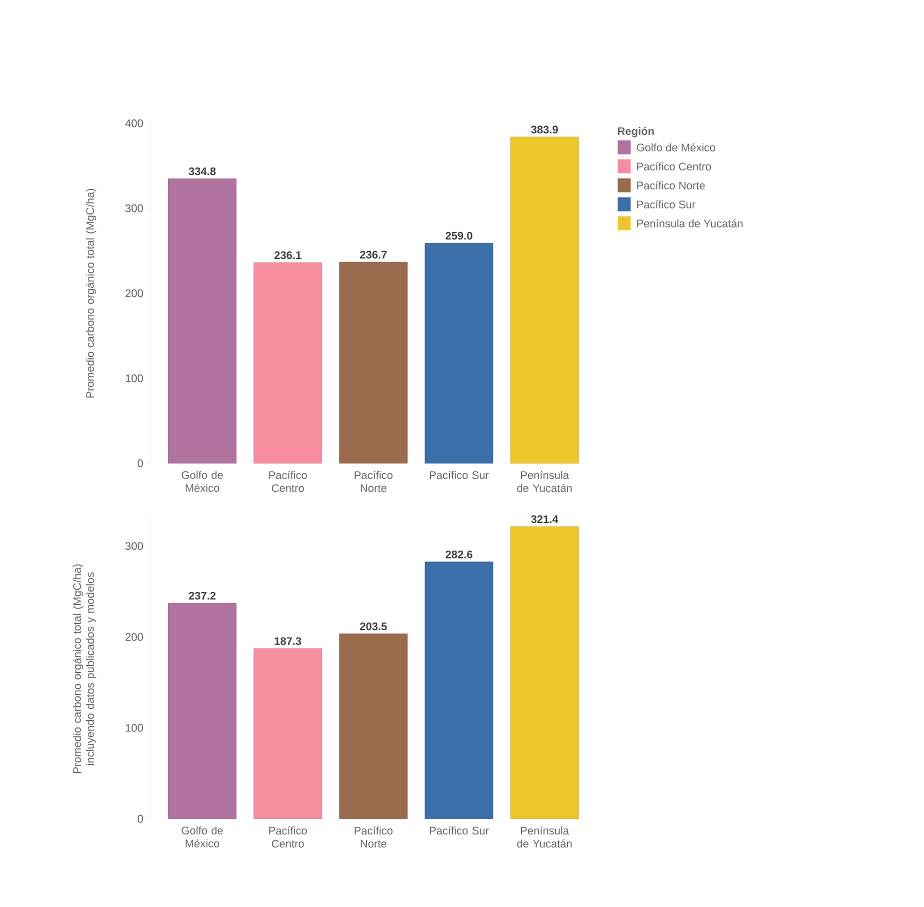 The image size is (924, 907). What do you see at coordinates (288, 641) in the screenshot?
I see `data-label: 187.3` at bounding box center [288, 641].